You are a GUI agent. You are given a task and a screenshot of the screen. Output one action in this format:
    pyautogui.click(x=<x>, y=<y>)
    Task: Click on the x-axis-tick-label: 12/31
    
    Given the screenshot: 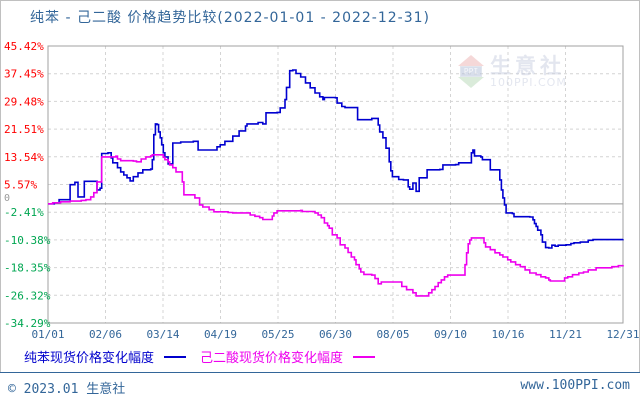 What is the action you would take?
    pyautogui.click(x=622, y=334)
    